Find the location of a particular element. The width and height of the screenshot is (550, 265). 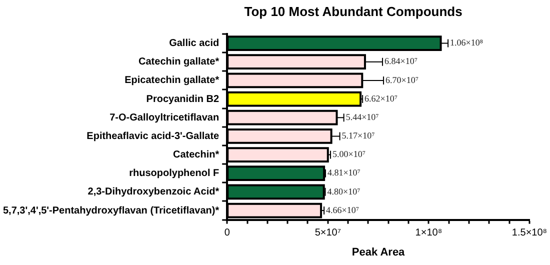

y-tick-label: 7-O-Galloyltricetiflavan is located at coordinates (165, 118).